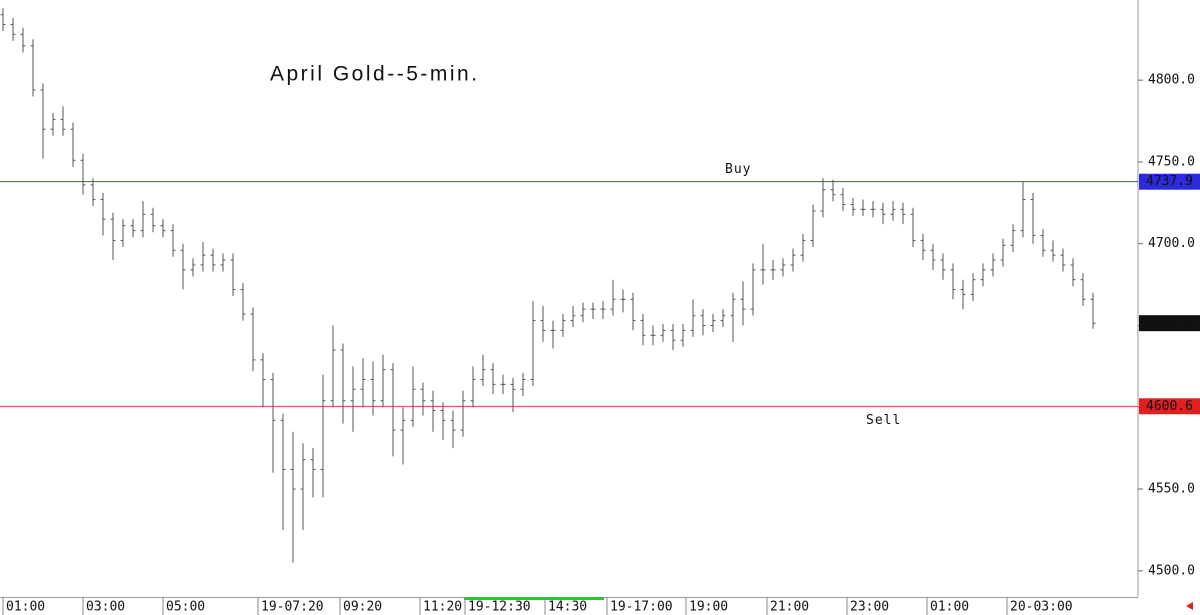 The width and height of the screenshot is (1200, 615). I want to click on last-price-badge, so click(1169, 323).